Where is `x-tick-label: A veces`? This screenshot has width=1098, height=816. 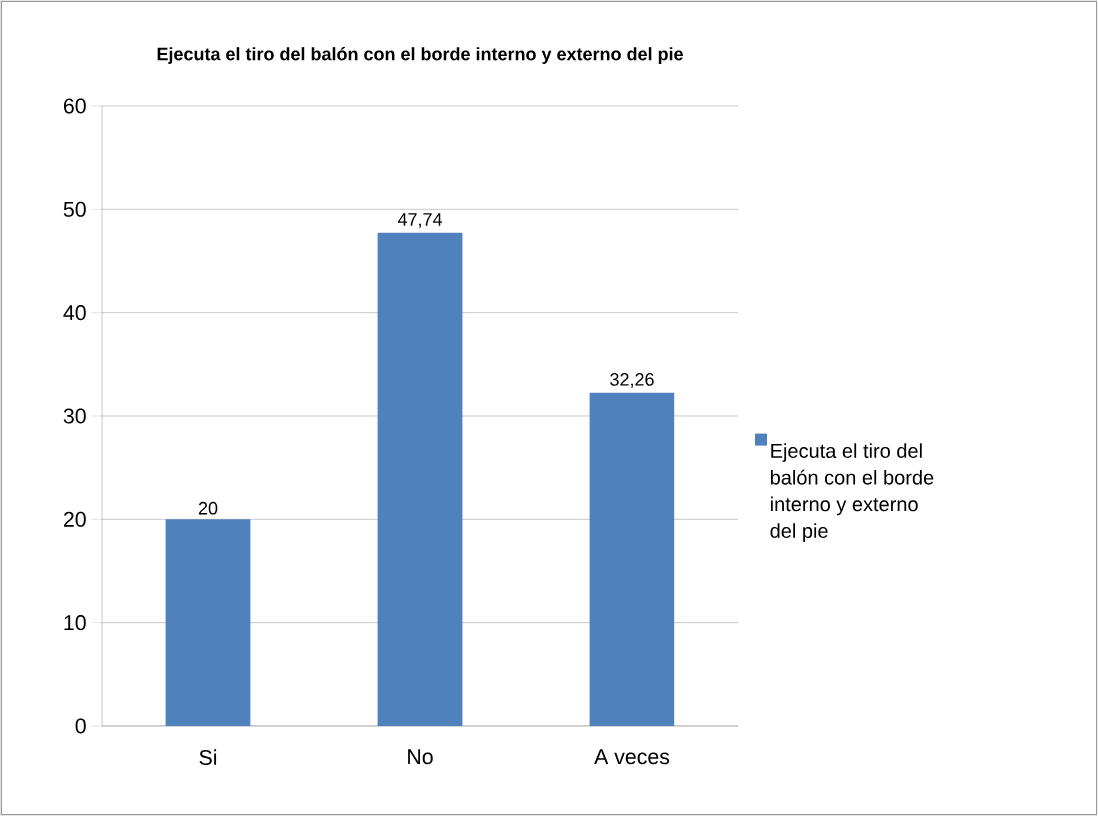
x-tick-label: A veces is located at coordinates (632, 757).